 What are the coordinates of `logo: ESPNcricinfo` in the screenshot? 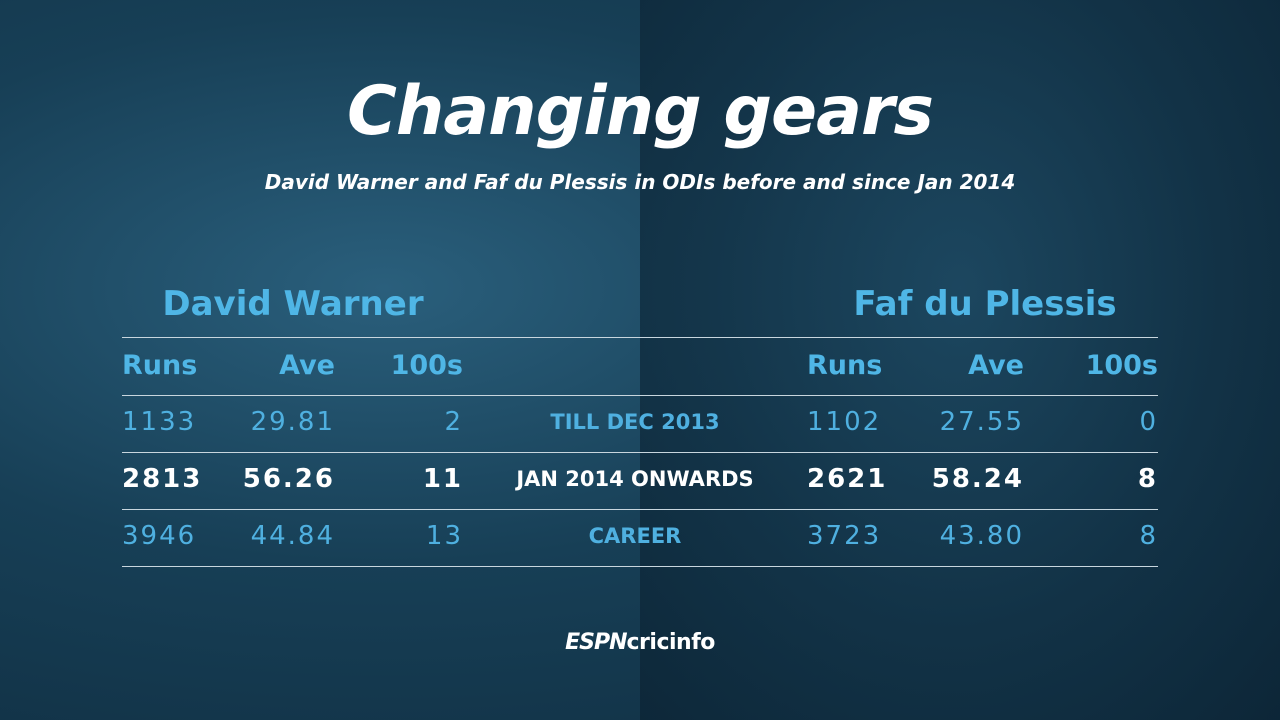 It's located at (640, 642).